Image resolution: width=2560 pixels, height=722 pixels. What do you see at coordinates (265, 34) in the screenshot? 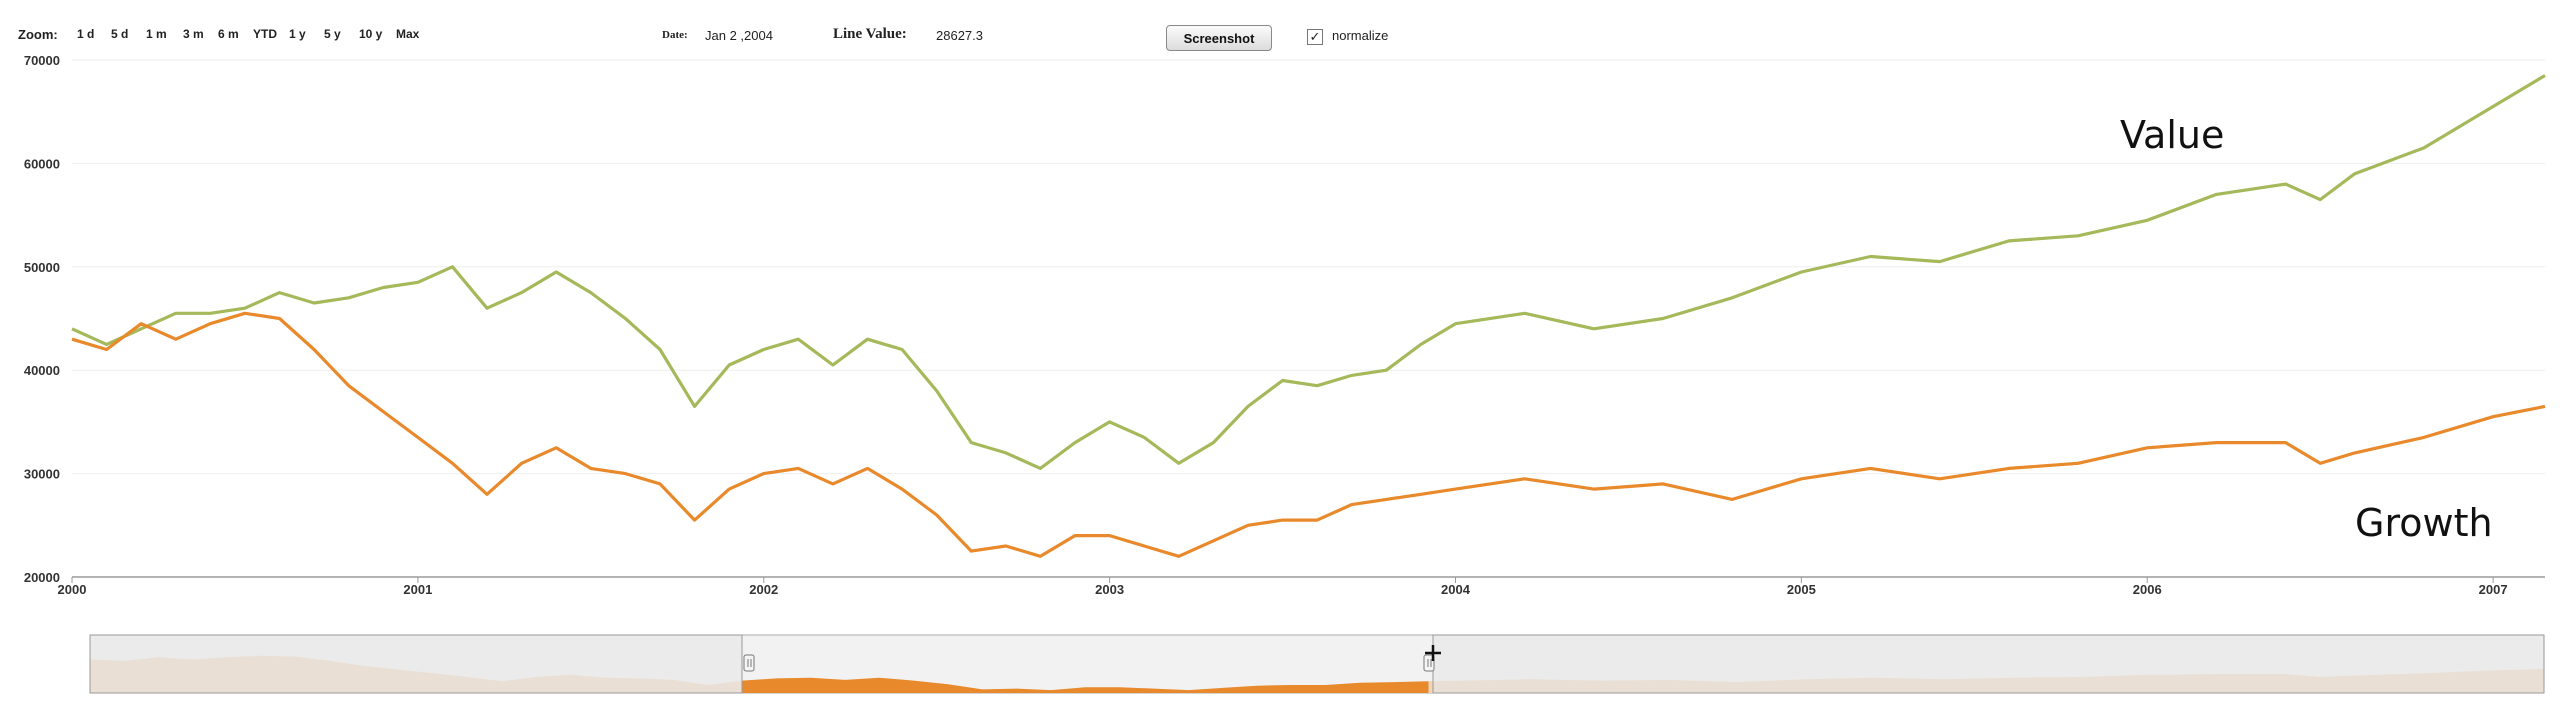
I see `zoom-ytd-button: YTD` at bounding box center [265, 34].